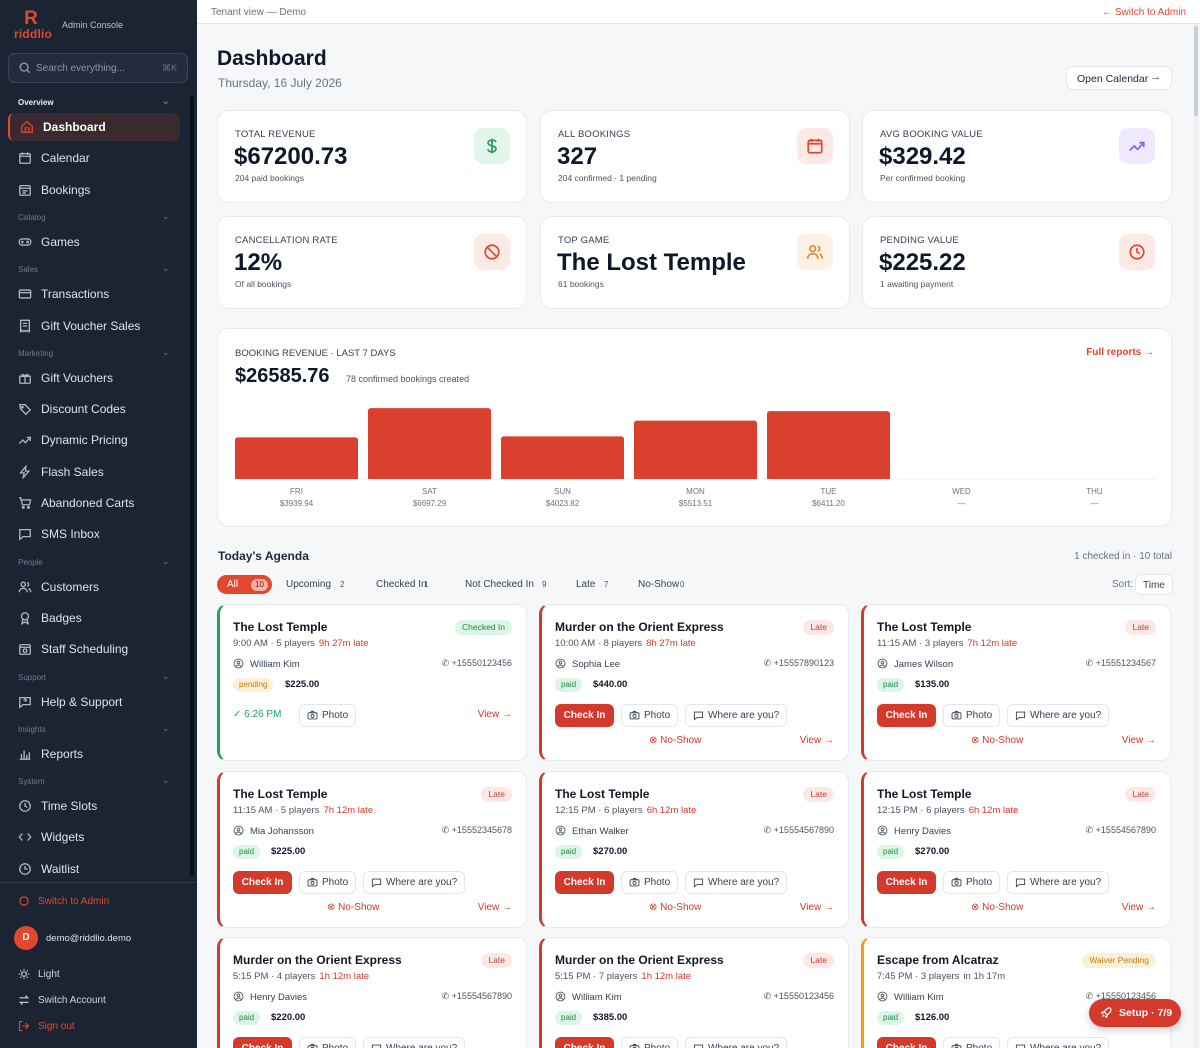 The width and height of the screenshot is (1200, 1048). Describe the element at coordinates (1196, 536) in the screenshot. I see `page-scrollbar` at that location.